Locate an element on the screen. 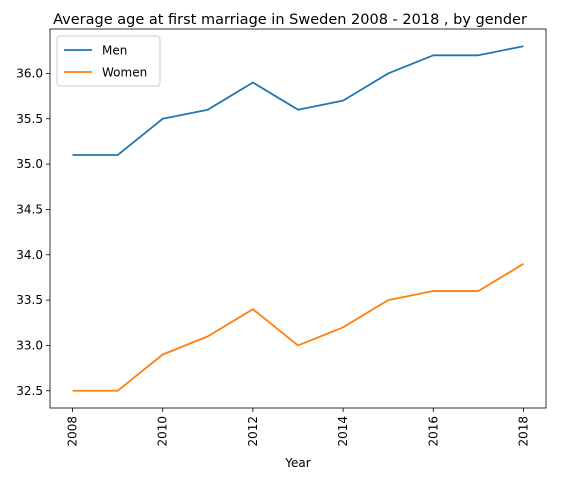  x-tick-label: 2016 is located at coordinates (433, 431).